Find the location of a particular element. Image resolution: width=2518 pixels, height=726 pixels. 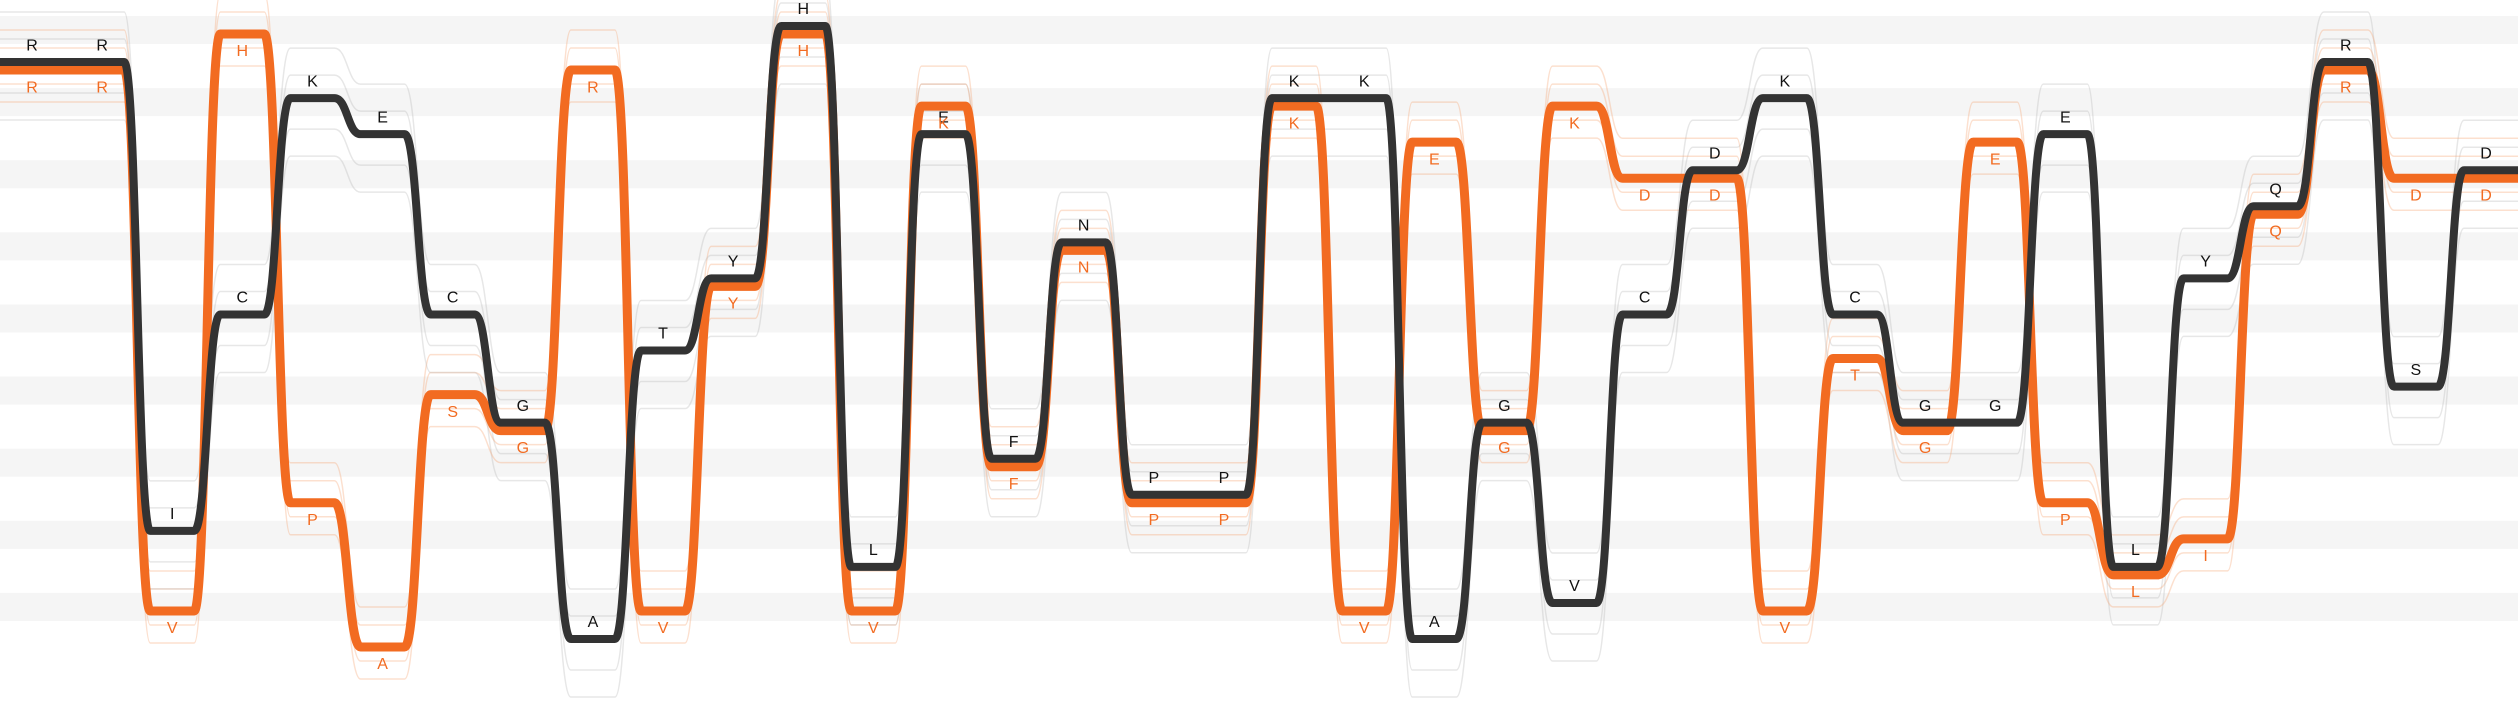

dark-label: H is located at coordinates (803, 9).